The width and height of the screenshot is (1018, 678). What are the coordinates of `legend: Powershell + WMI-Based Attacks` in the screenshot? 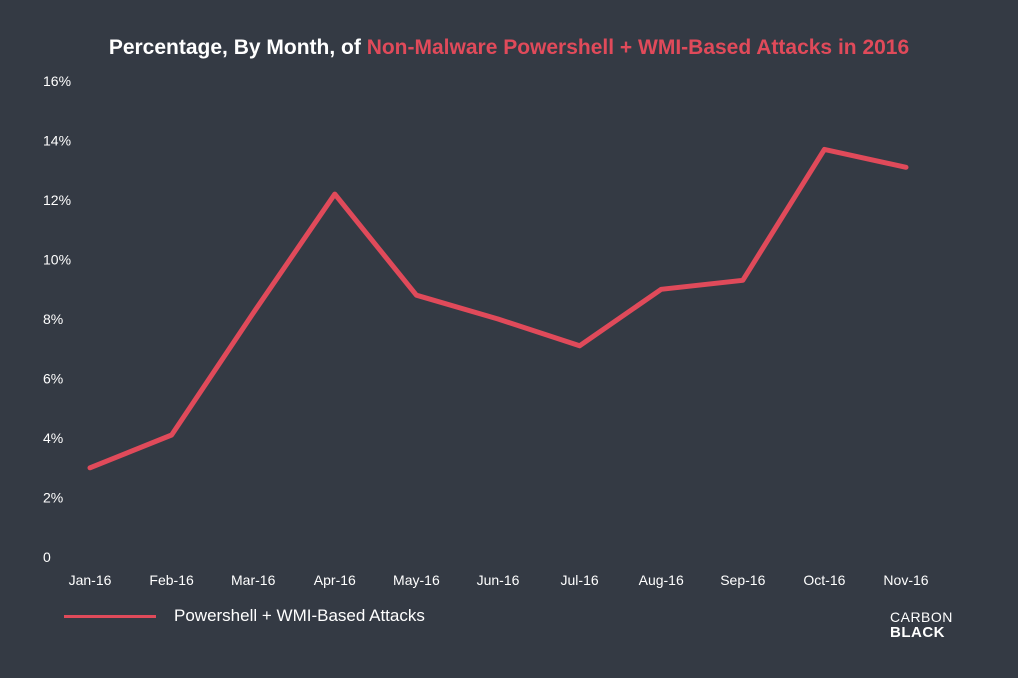 It's located at (244, 616).